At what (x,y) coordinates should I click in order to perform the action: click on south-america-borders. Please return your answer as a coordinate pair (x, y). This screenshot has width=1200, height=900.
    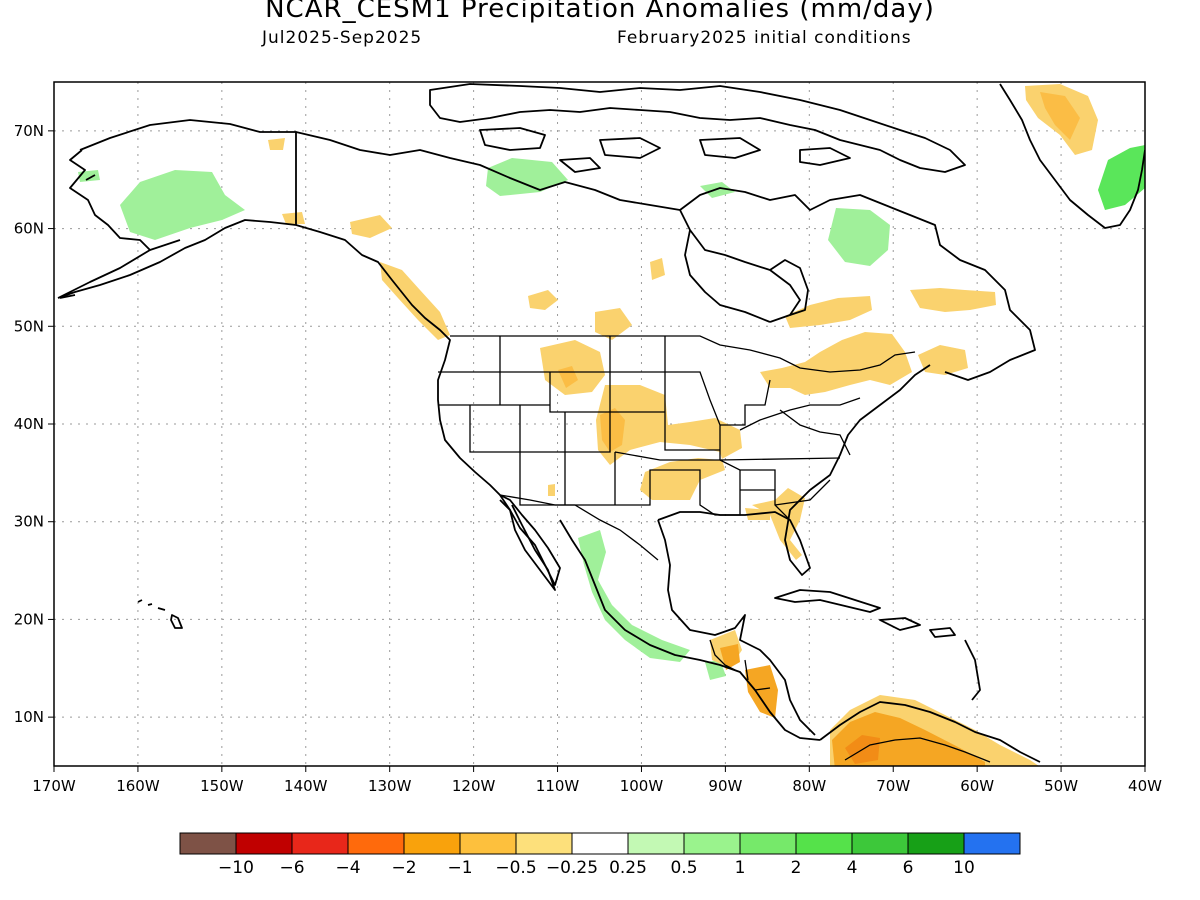
    Looking at the image, I should click on (917, 750).